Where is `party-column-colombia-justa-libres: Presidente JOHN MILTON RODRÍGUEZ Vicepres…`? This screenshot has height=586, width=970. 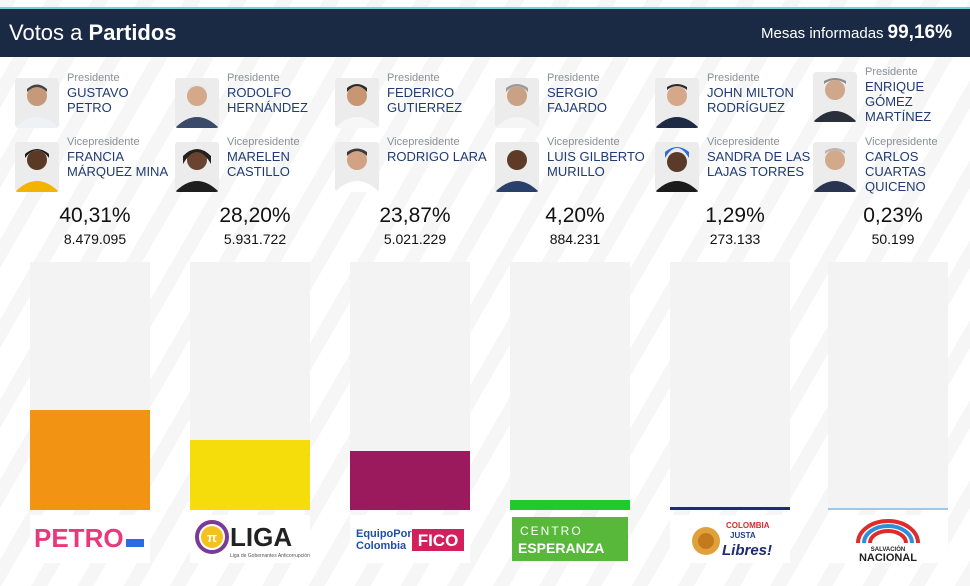 party-column-colombia-justa-libres: Presidente JOHN MILTON RODRÍGUEZ Vicepres… is located at coordinates (735, 320).